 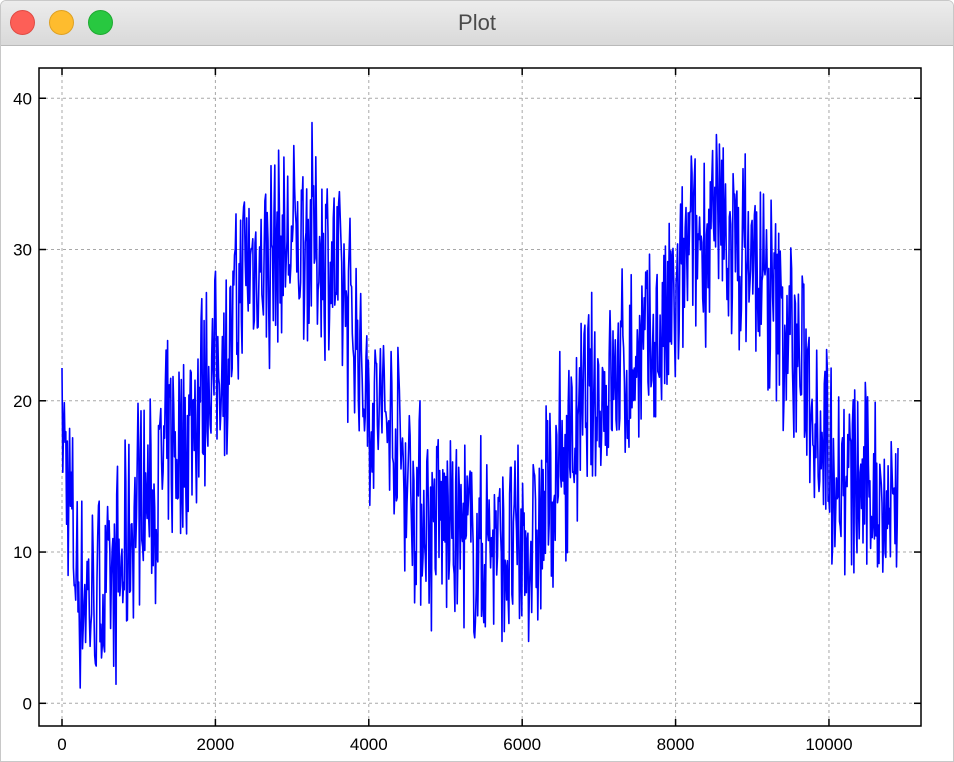 I want to click on y-tick-label: 30, so click(x=22, y=250).